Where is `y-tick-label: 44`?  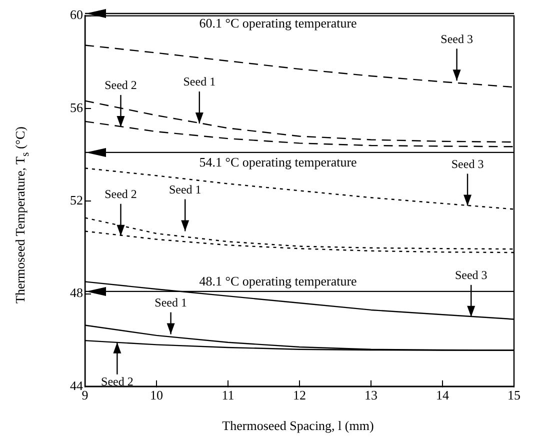
y-tick-label: 44 is located at coordinates (77, 385).